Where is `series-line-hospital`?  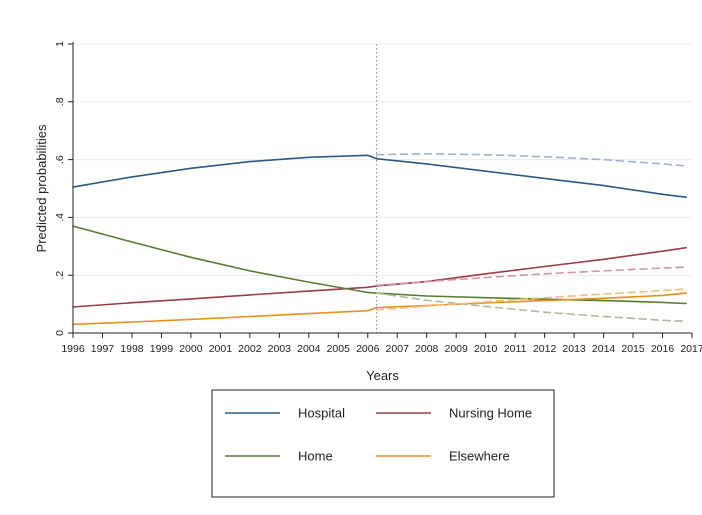
series-line-hospital is located at coordinates (379, 176).